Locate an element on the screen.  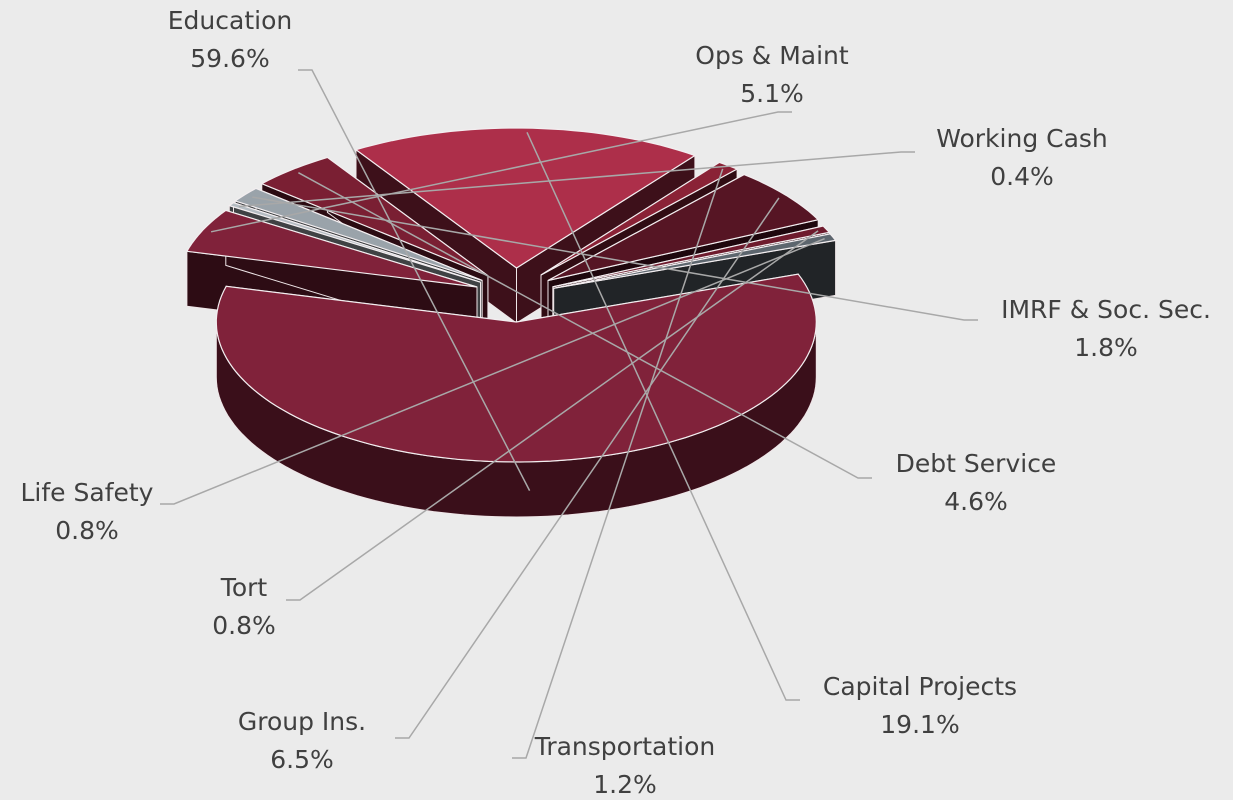
value-label: 0.4% is located at coordinates (1022, 176).